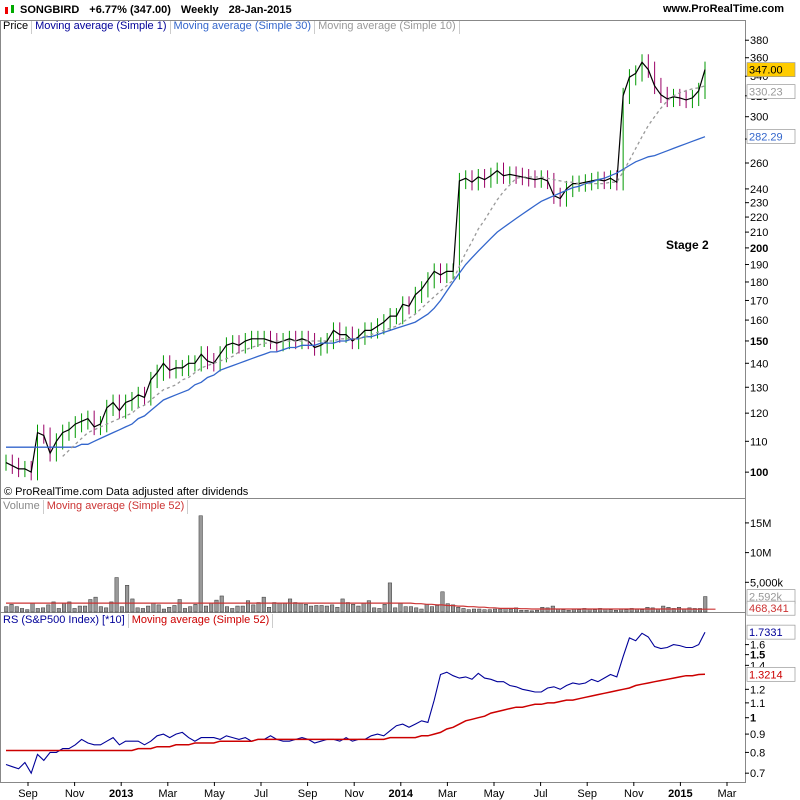  Describe the element at coordinates (354, 794) in the screenshot. I see `x-tick-label: Nov` at that location.